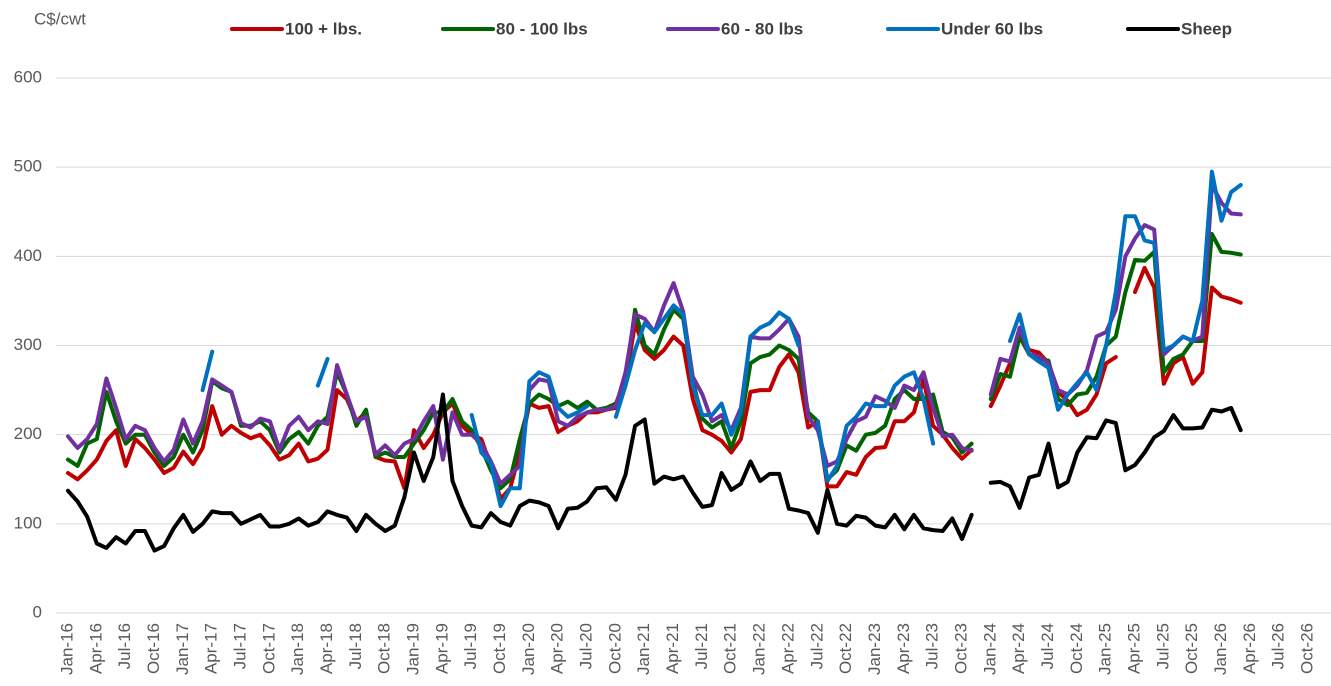  What do you see at coordinates (66, 649) in the screenshot?
I see `x-tick-label: Jan-16` at bounding box center [66, 649].